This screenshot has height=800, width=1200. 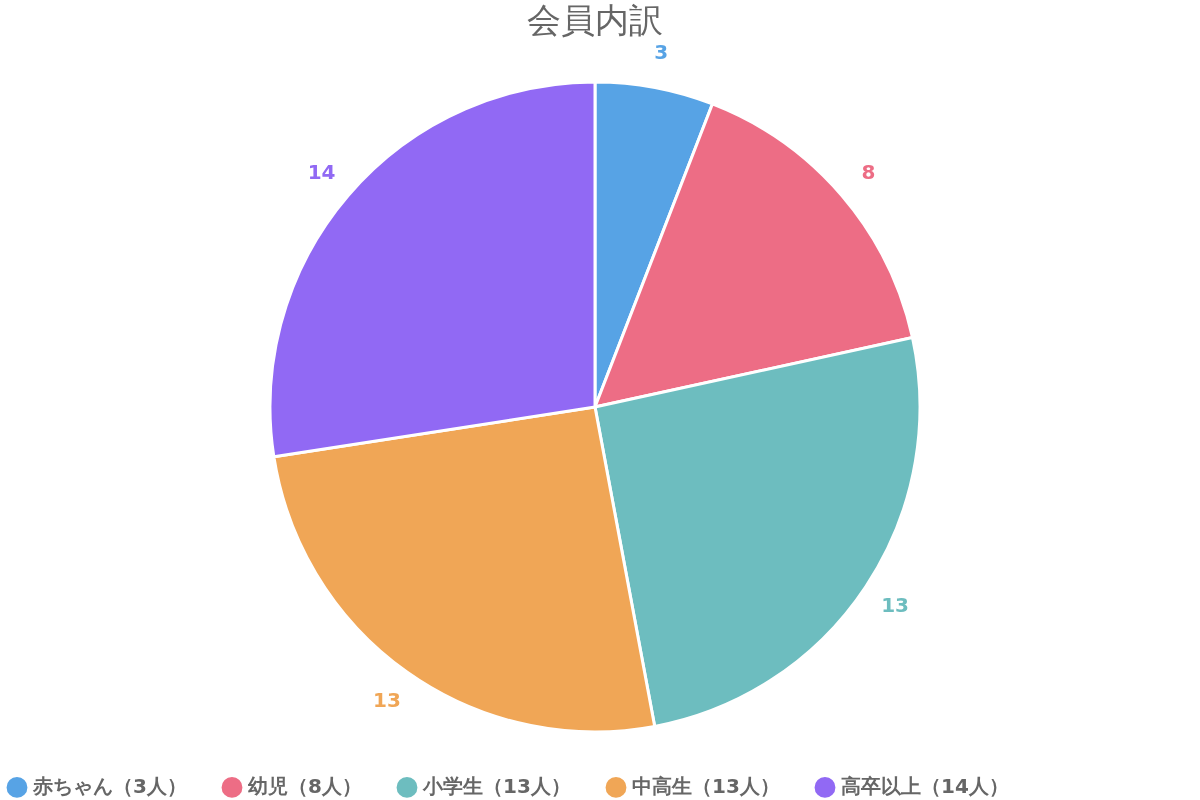 What do you see at coordinates (321, 171) in the screenshot?
I see `data-label: 14` at bounding box center [321, 171].